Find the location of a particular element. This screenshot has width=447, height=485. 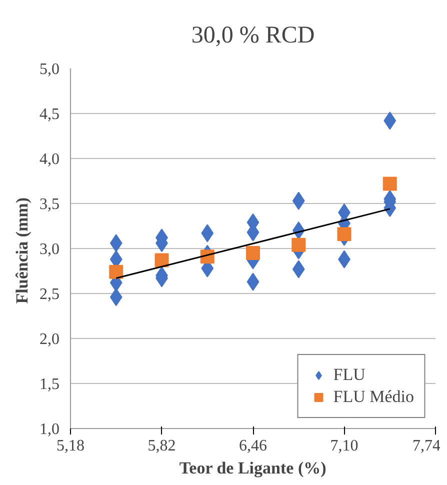

legend-label: FLU is located at coordinates (349, 375).